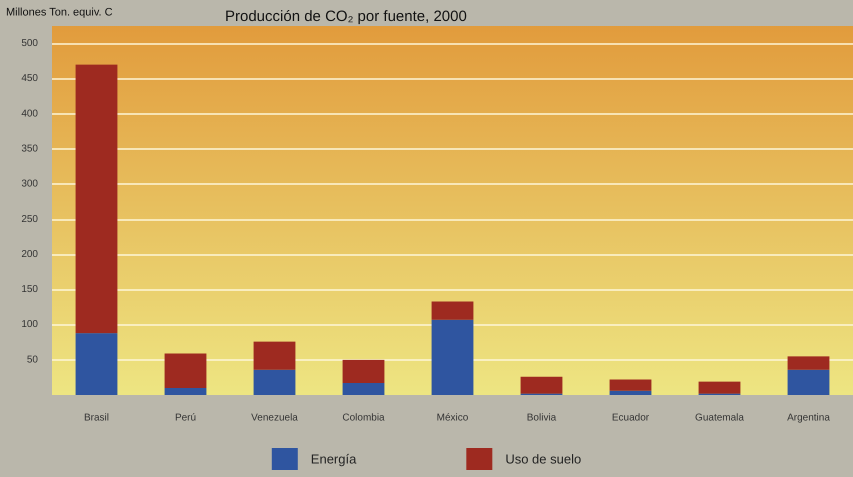 This screenshot has width=853, height=477. Describe the element at coordinates (29, 149) in the screenshot. I see `y-tick-label: 350` at that location.